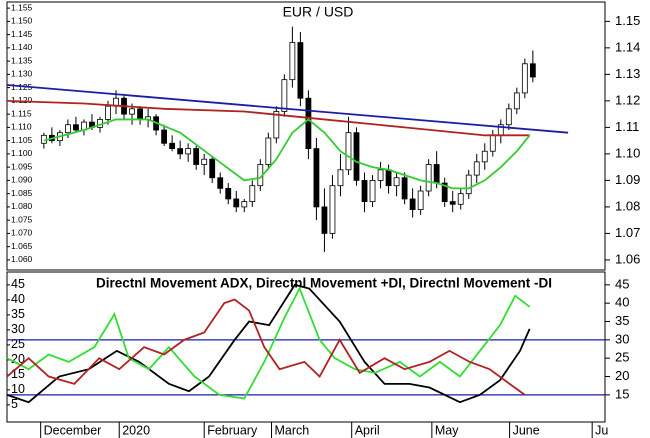 This screenshot has height=438, width=650. What do you see at coordinates (627, 179) in the screenshot?
I see `y2-tick-label: 1.09` at bounding box center [627, 179].